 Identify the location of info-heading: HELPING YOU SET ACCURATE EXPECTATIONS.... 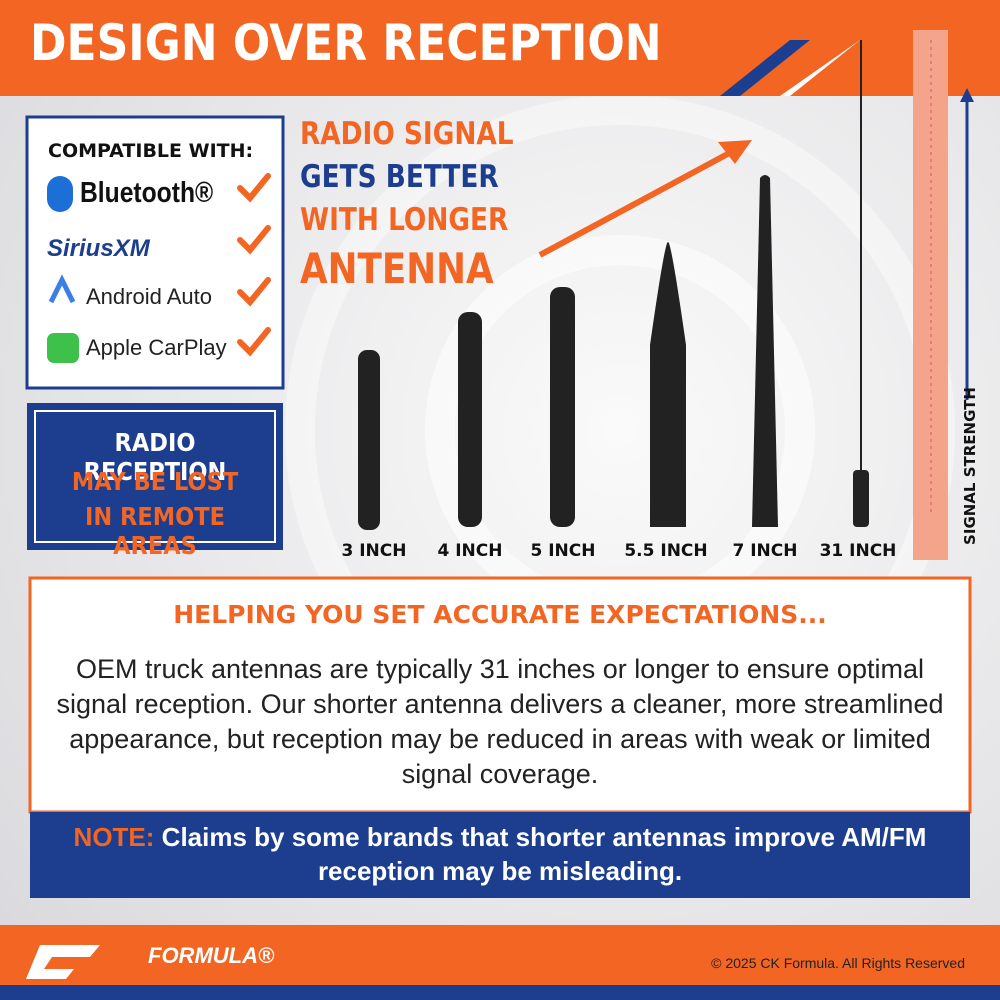
(500, 614).